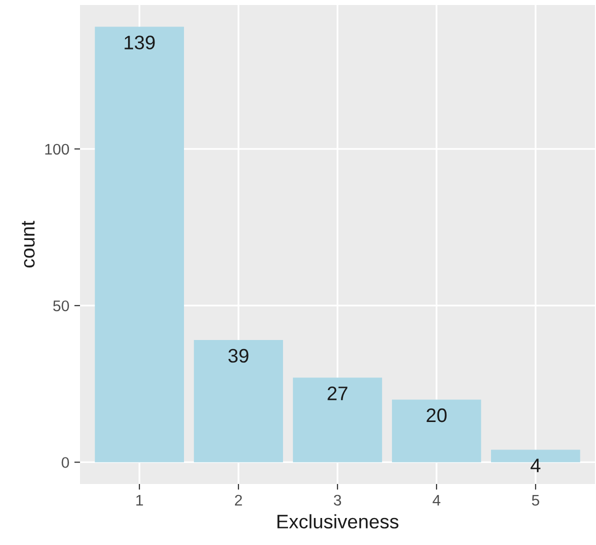  What do you see at coordinates (338, 500) in the screenshot?
I see `x-tick-label: 3` at bounding box center [338, 500].